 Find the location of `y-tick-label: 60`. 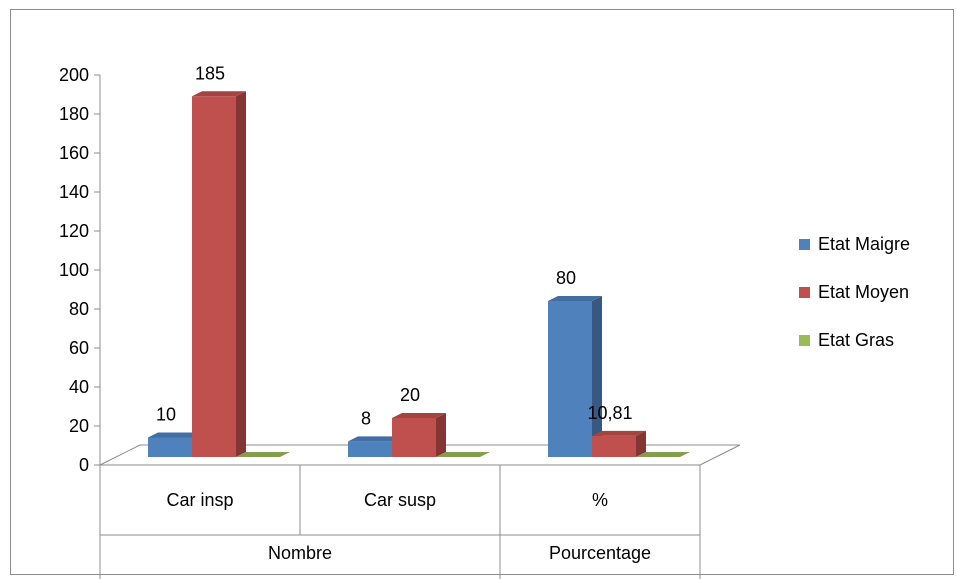

y-tick-label: 60 is located at coordinates (79, 348).